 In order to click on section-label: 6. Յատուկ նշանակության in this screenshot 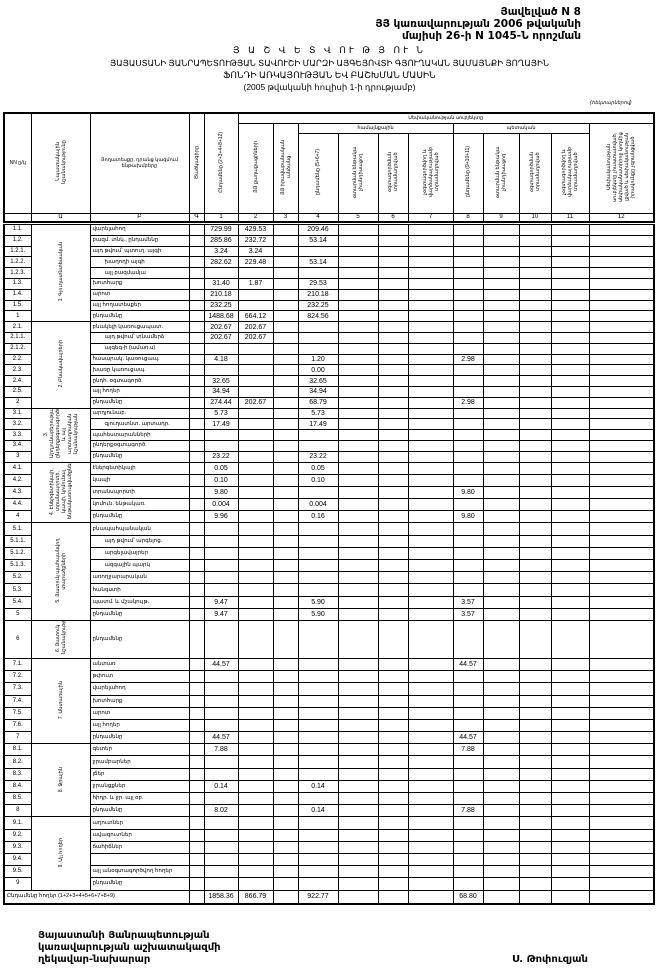, I will do `click(60, 639)`.